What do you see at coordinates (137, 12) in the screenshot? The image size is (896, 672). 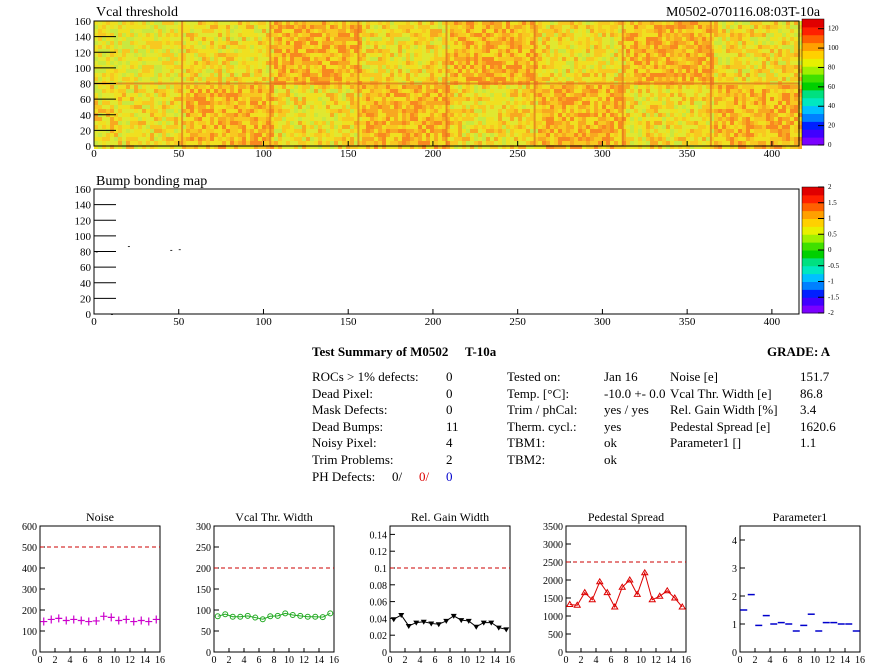 I see `map-title-vcal: Vcal threshold` at bounding box center [137, 12].